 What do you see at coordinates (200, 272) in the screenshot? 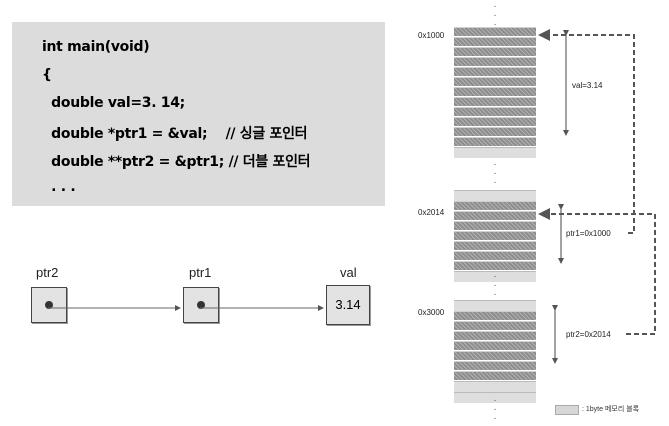
I see `ptr1-label: ptr1` at bounding box center [200, 272].